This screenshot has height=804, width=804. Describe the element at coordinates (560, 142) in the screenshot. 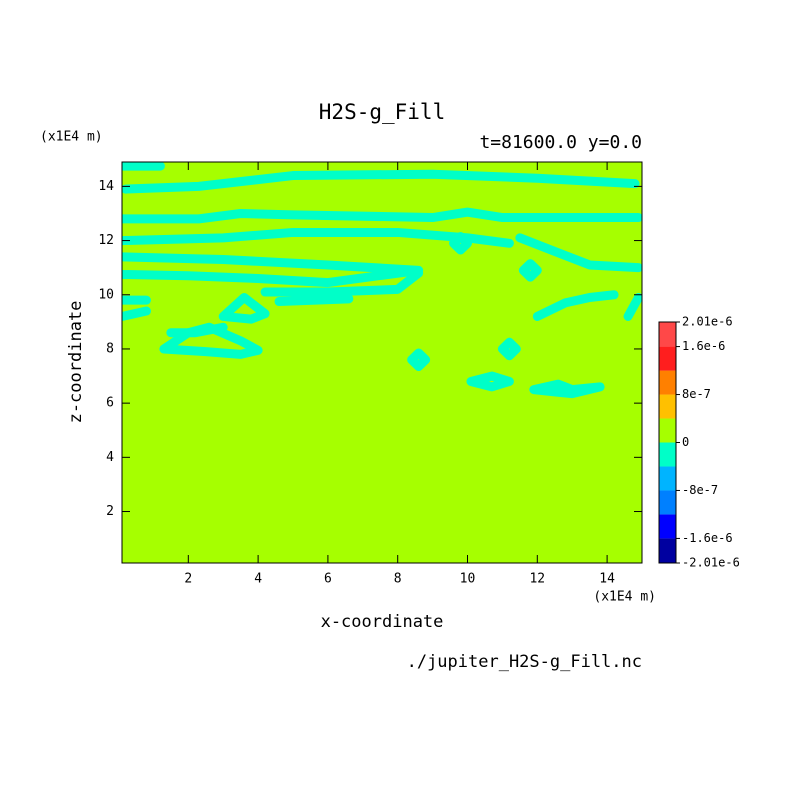

I see `chart-subtitle: t=81600.0 y=0.0` at that location.